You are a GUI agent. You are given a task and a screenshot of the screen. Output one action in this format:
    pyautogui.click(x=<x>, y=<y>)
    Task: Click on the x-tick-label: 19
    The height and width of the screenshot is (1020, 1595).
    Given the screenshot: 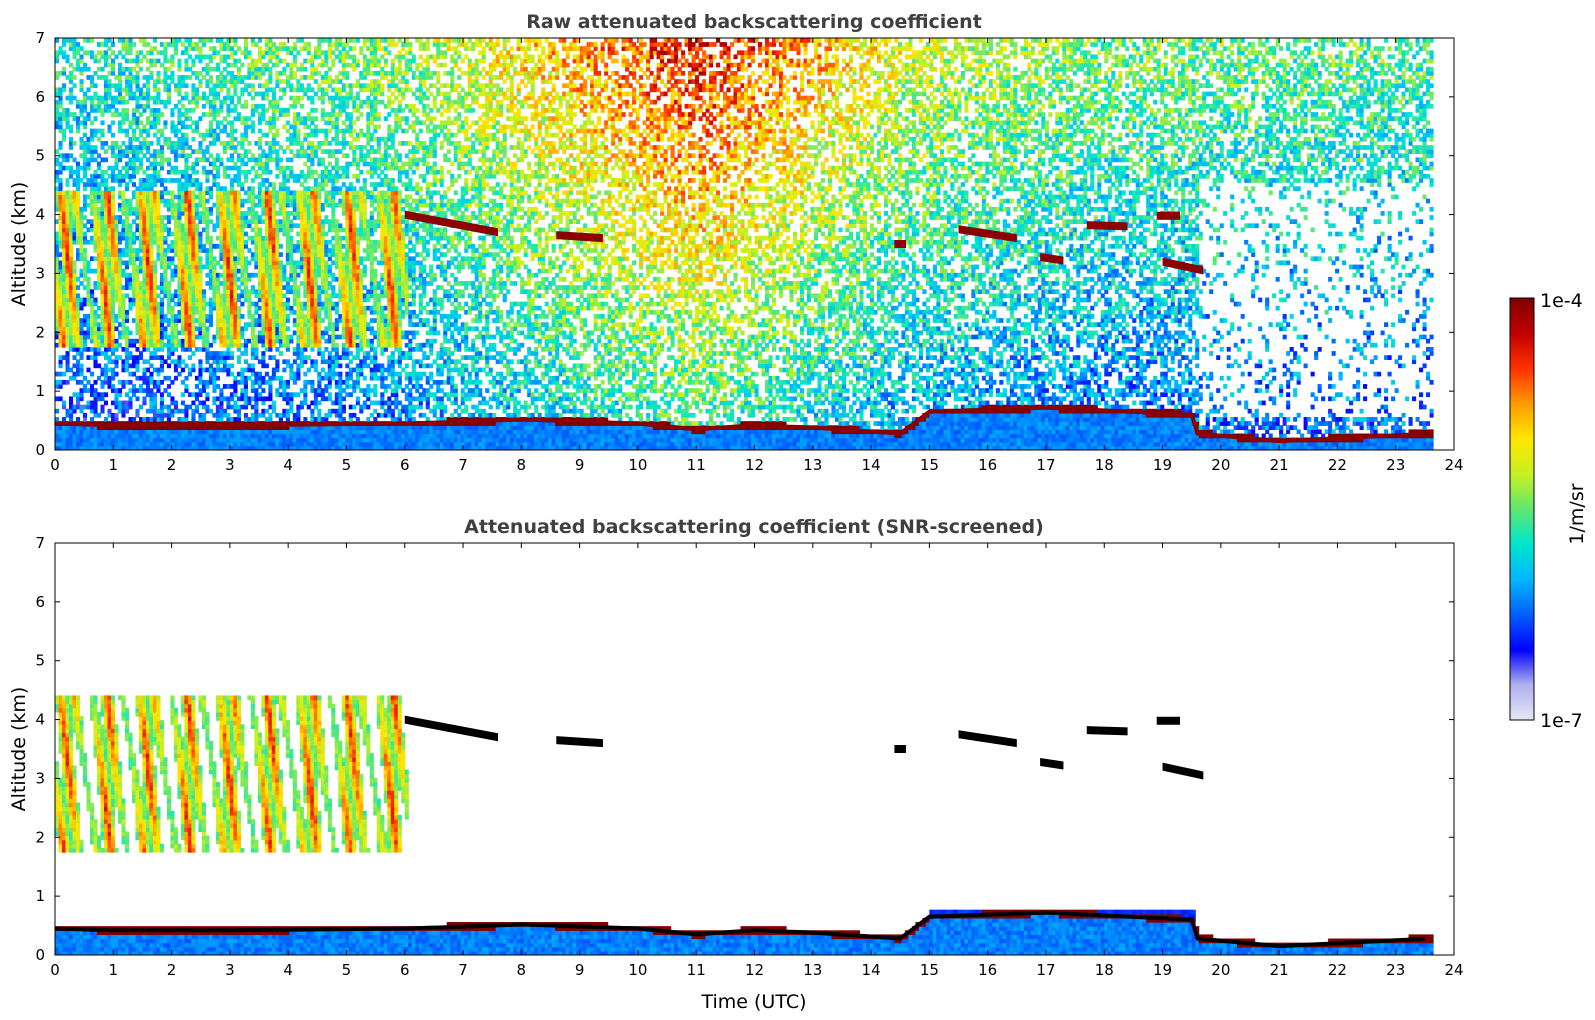 What is the action you would take?
    pyautogui.click(x=1162, y=465)
    